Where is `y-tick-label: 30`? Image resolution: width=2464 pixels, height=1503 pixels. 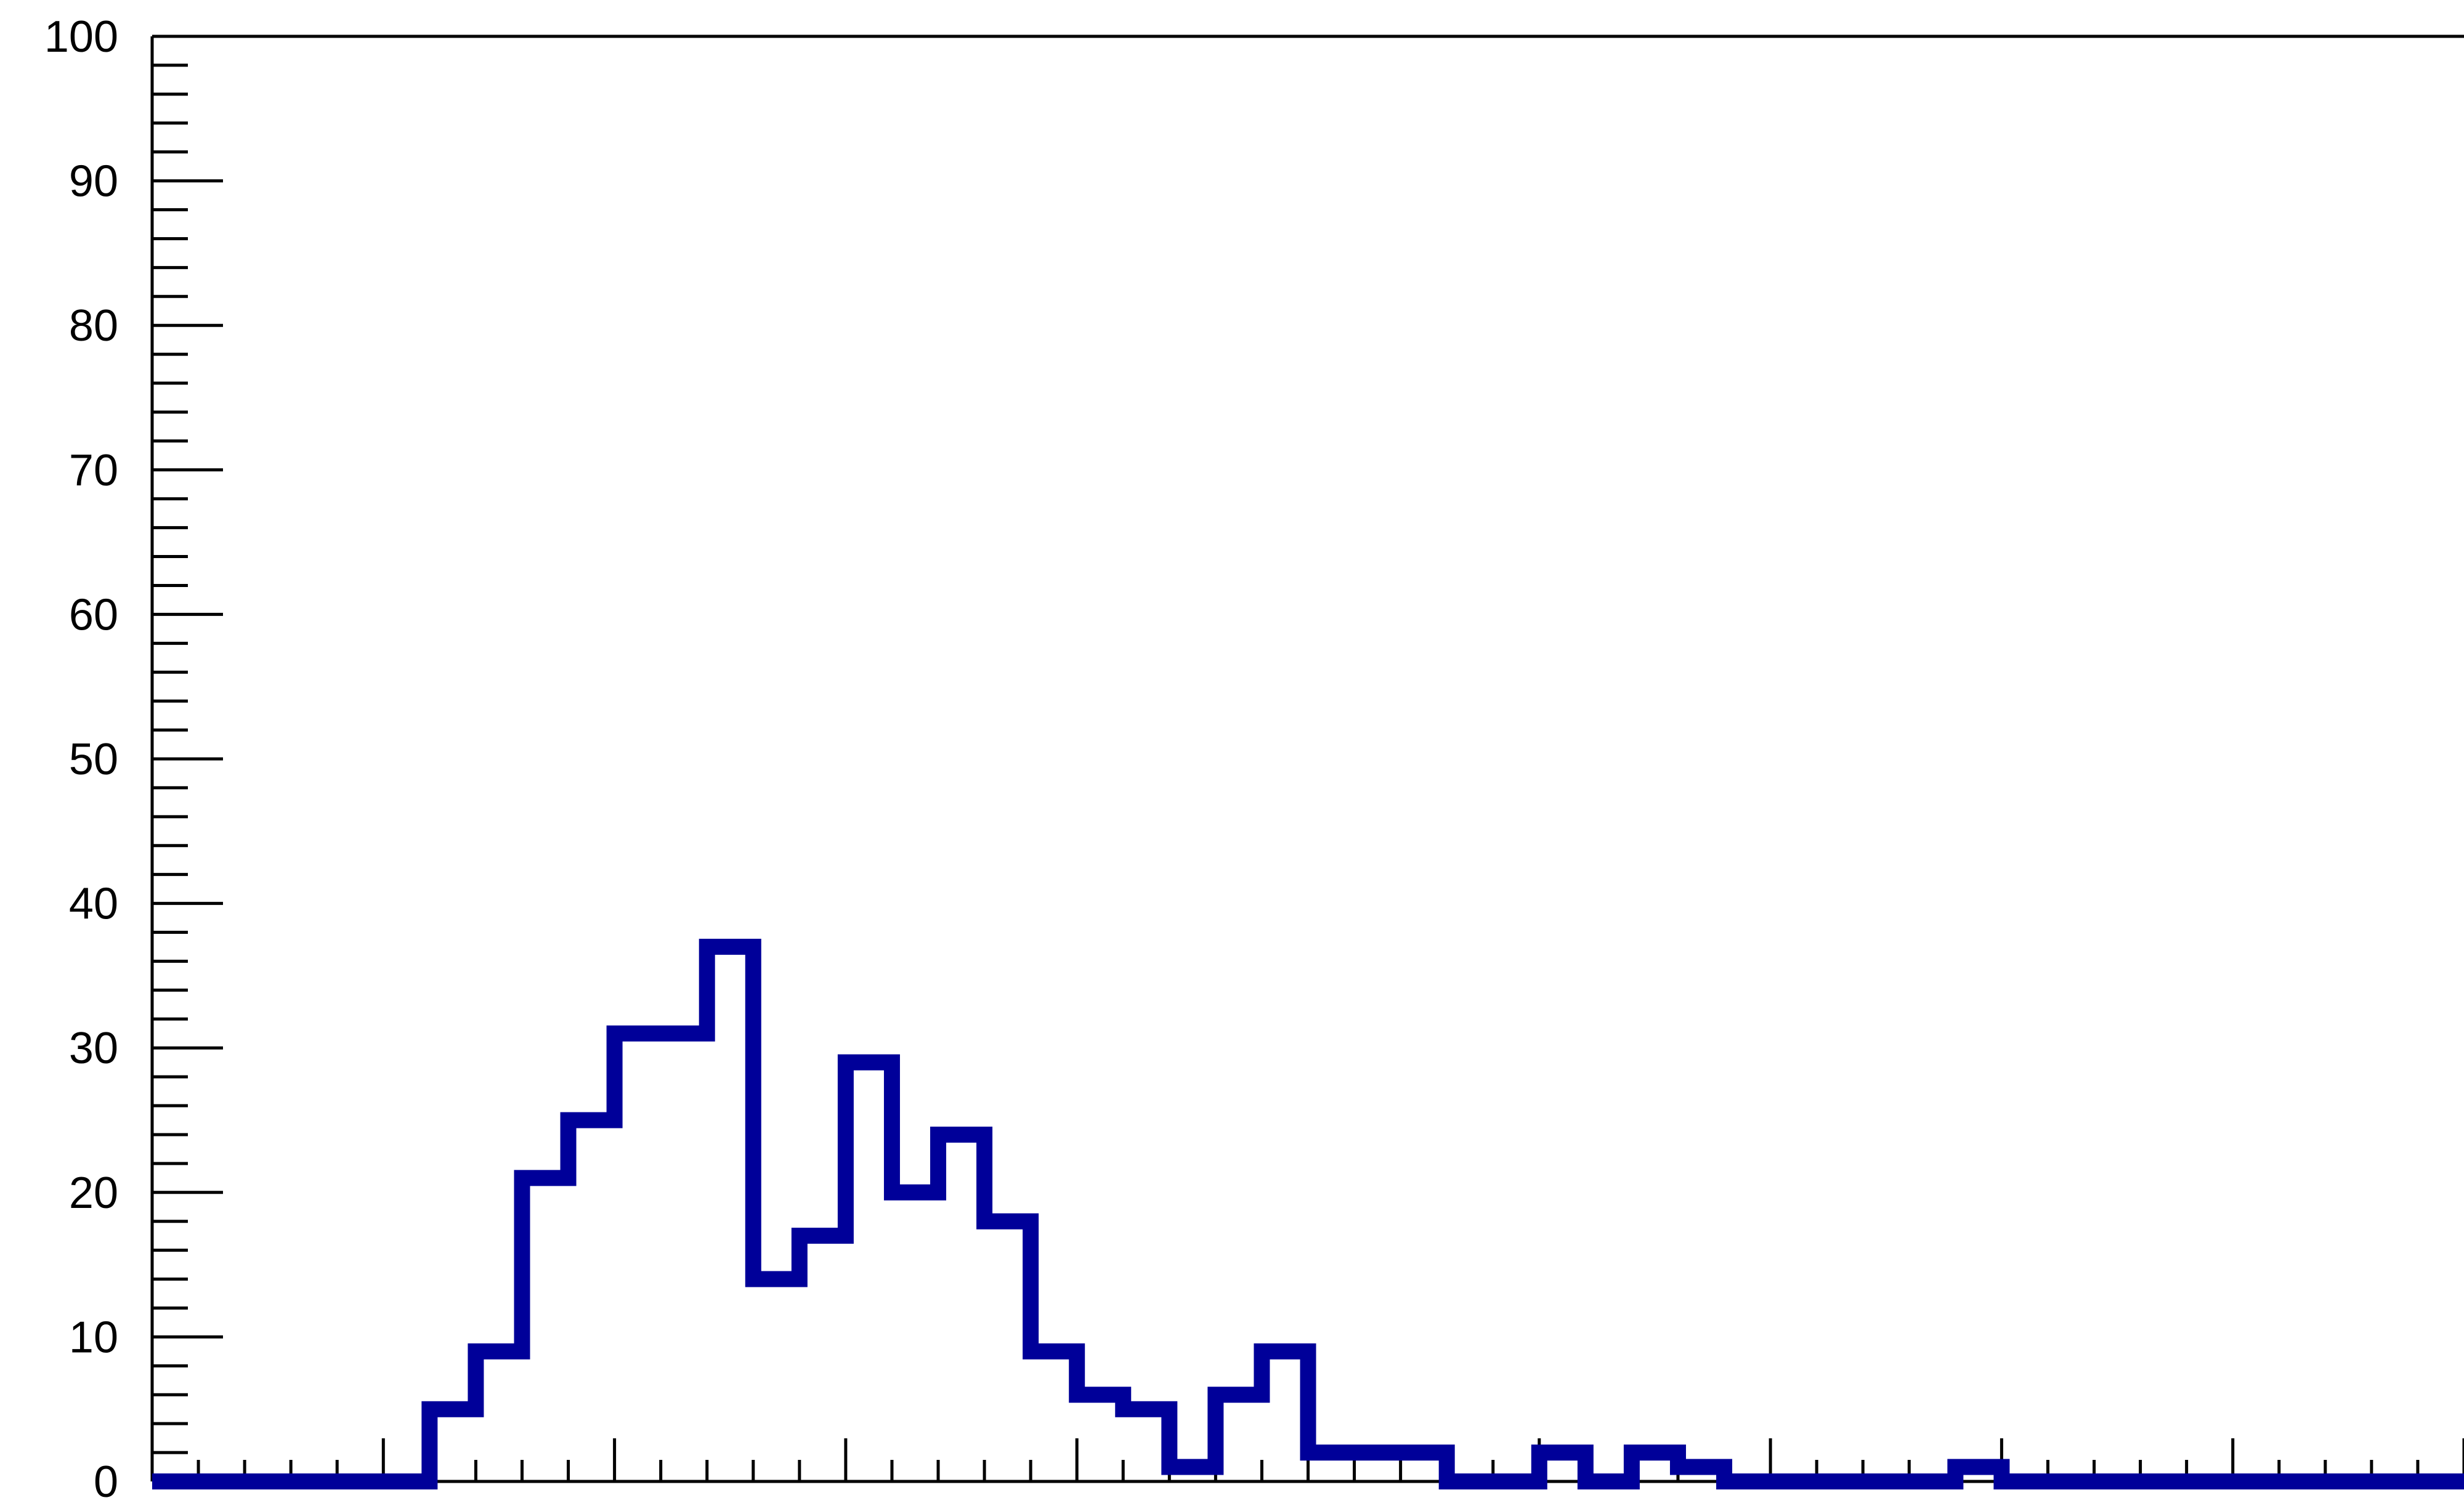
y-tick-label: 30 is located at coordinates (93, 1048).